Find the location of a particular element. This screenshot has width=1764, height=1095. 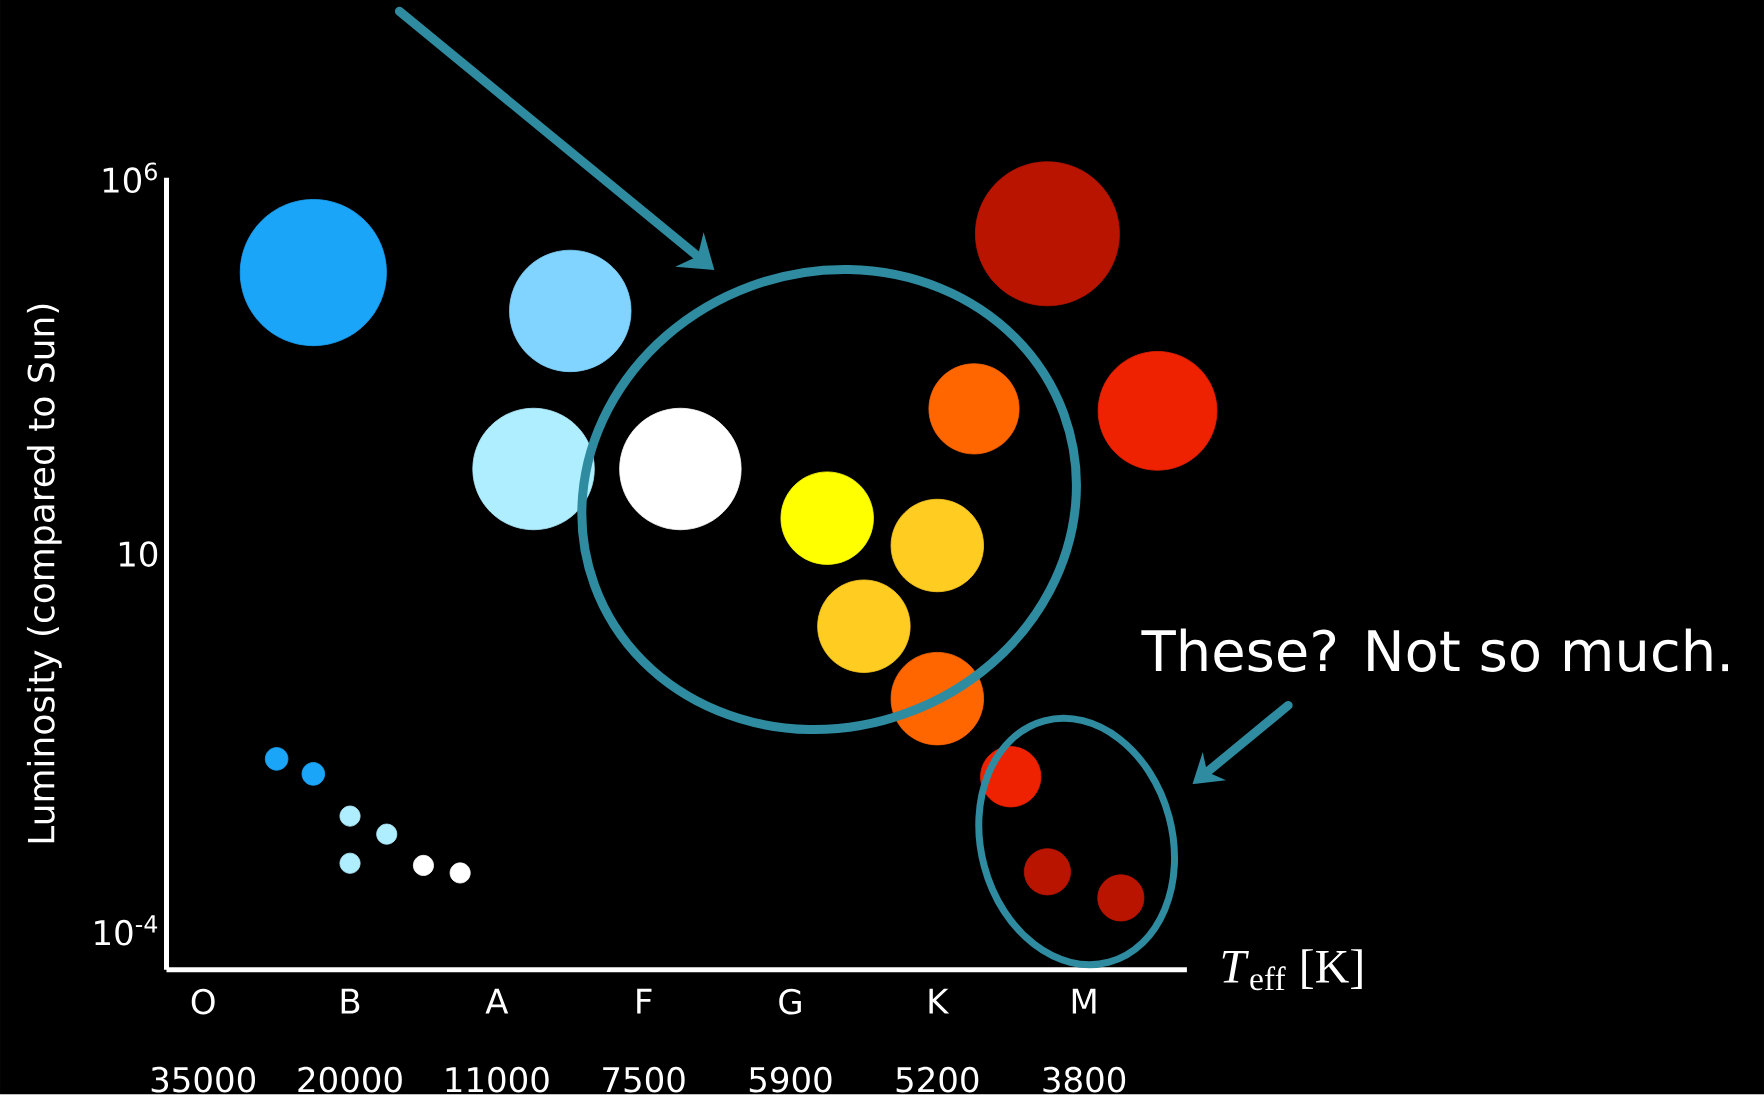

text: 35000 is located at coordinates (203, 1079).